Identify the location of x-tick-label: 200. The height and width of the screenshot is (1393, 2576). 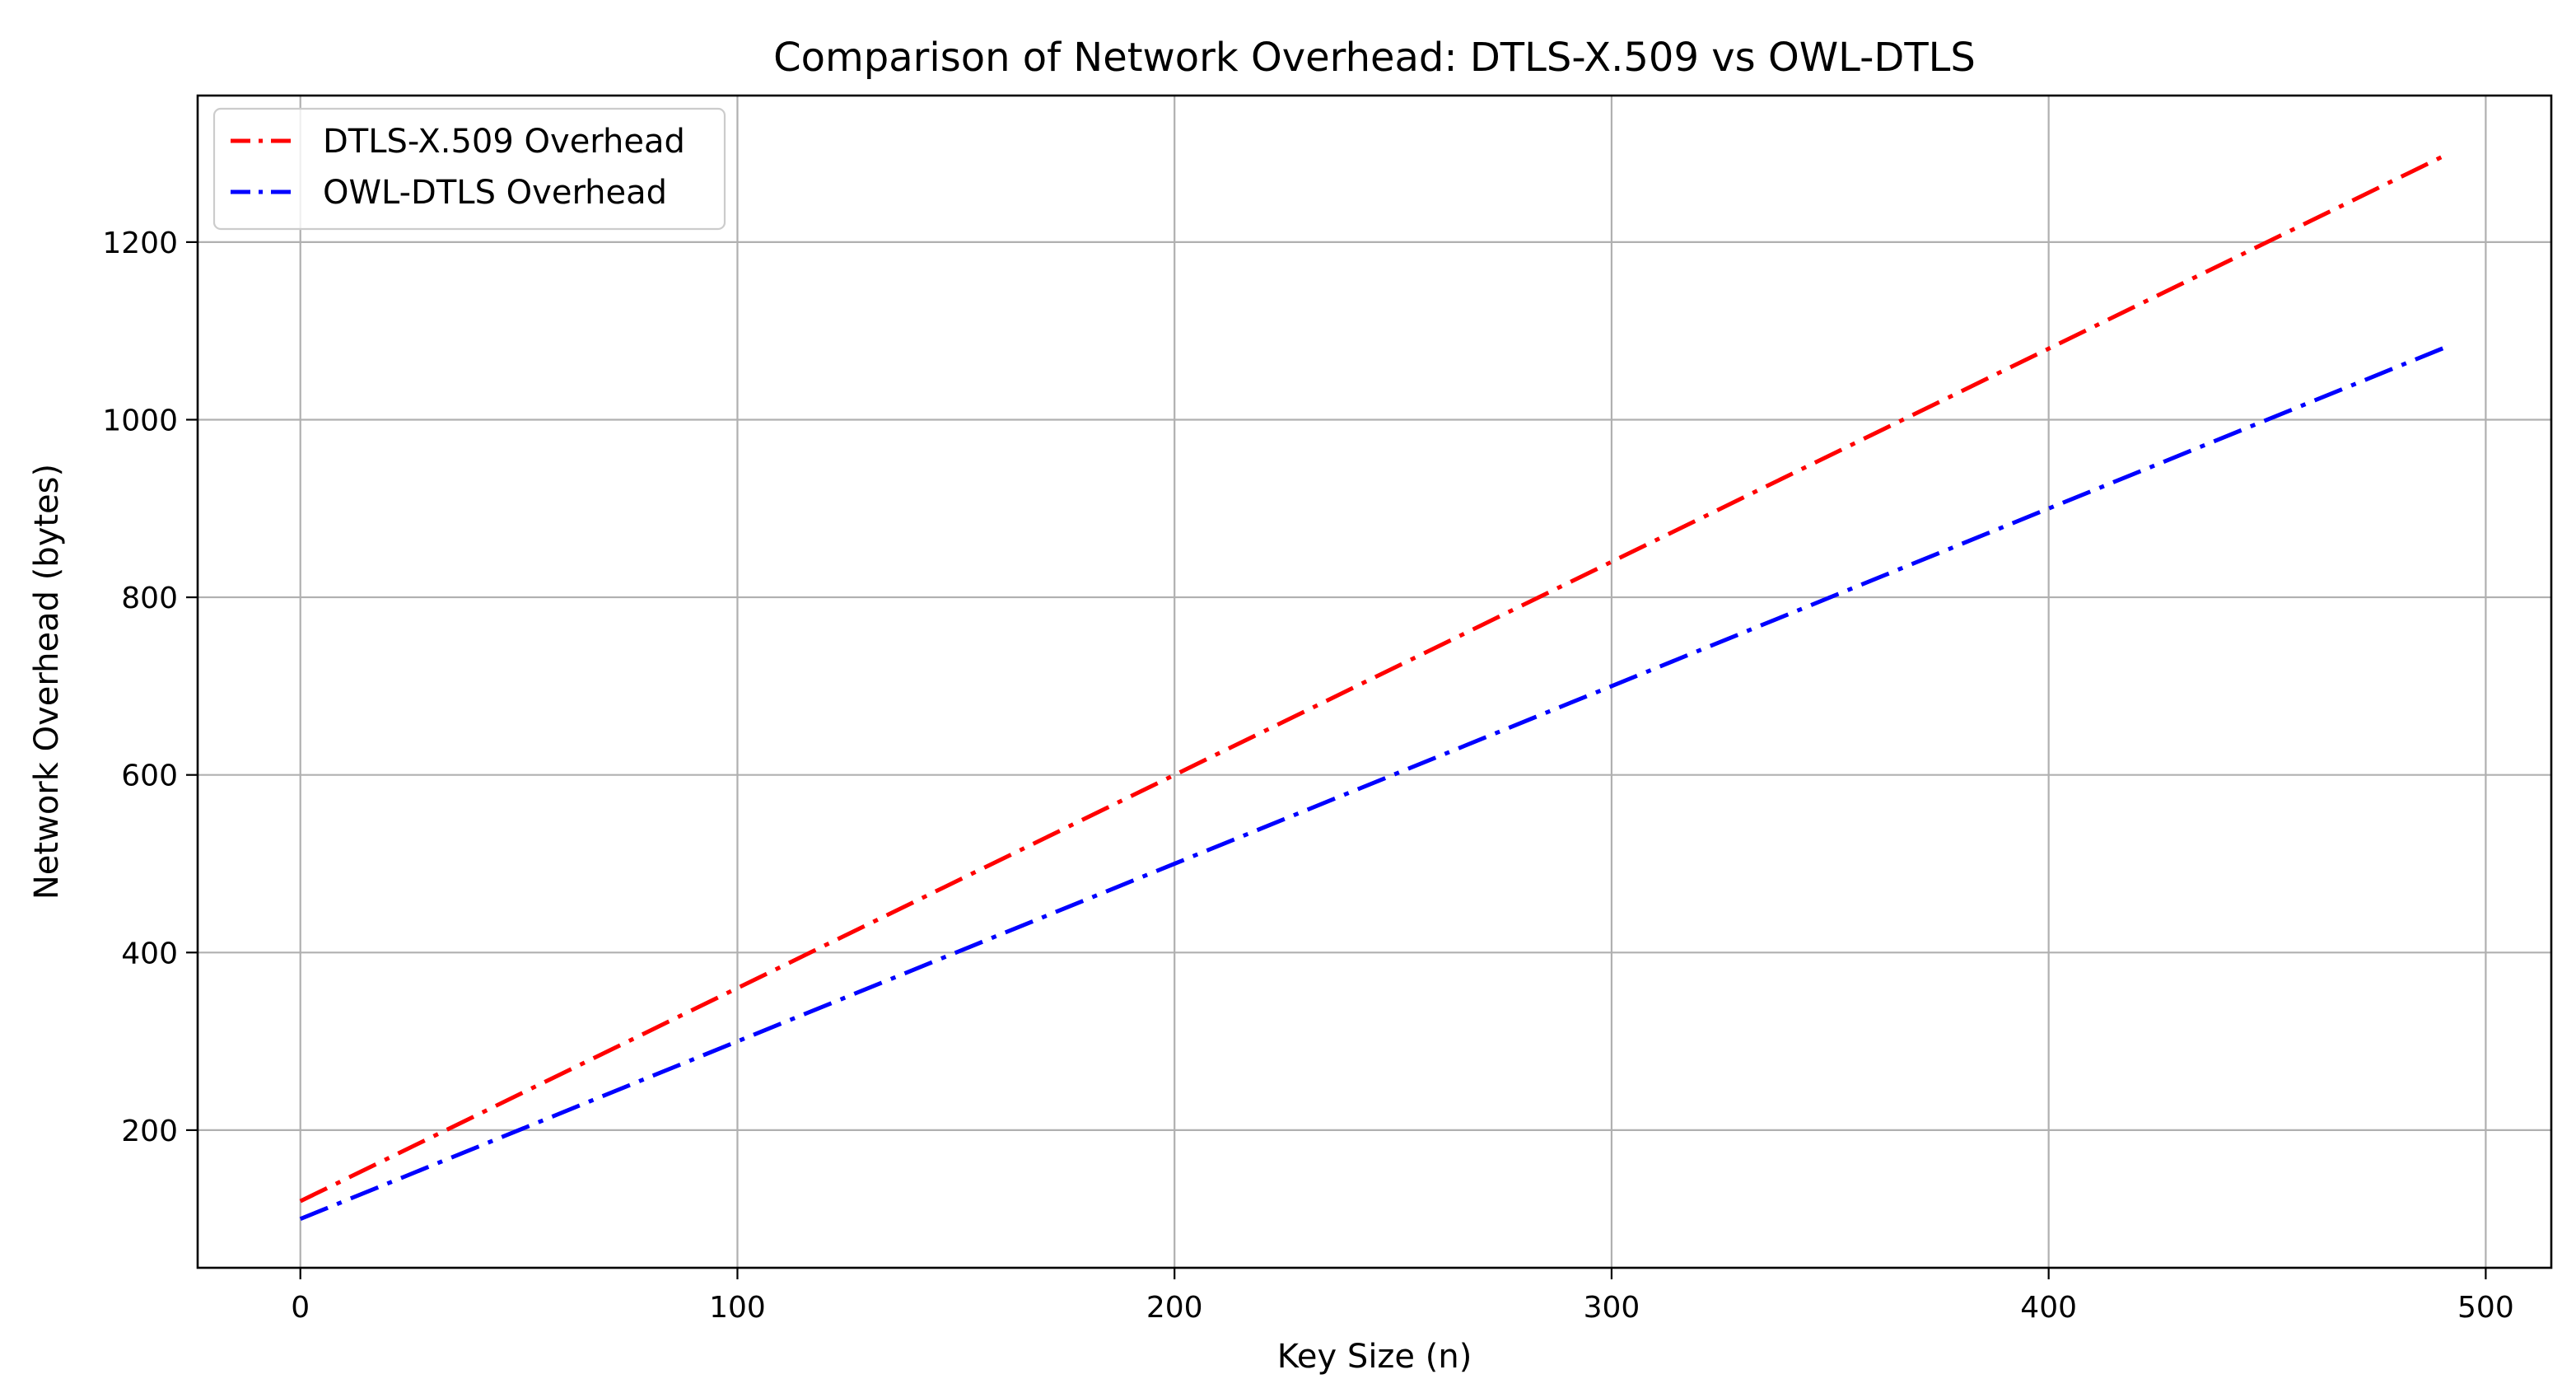
(1174, 1308).